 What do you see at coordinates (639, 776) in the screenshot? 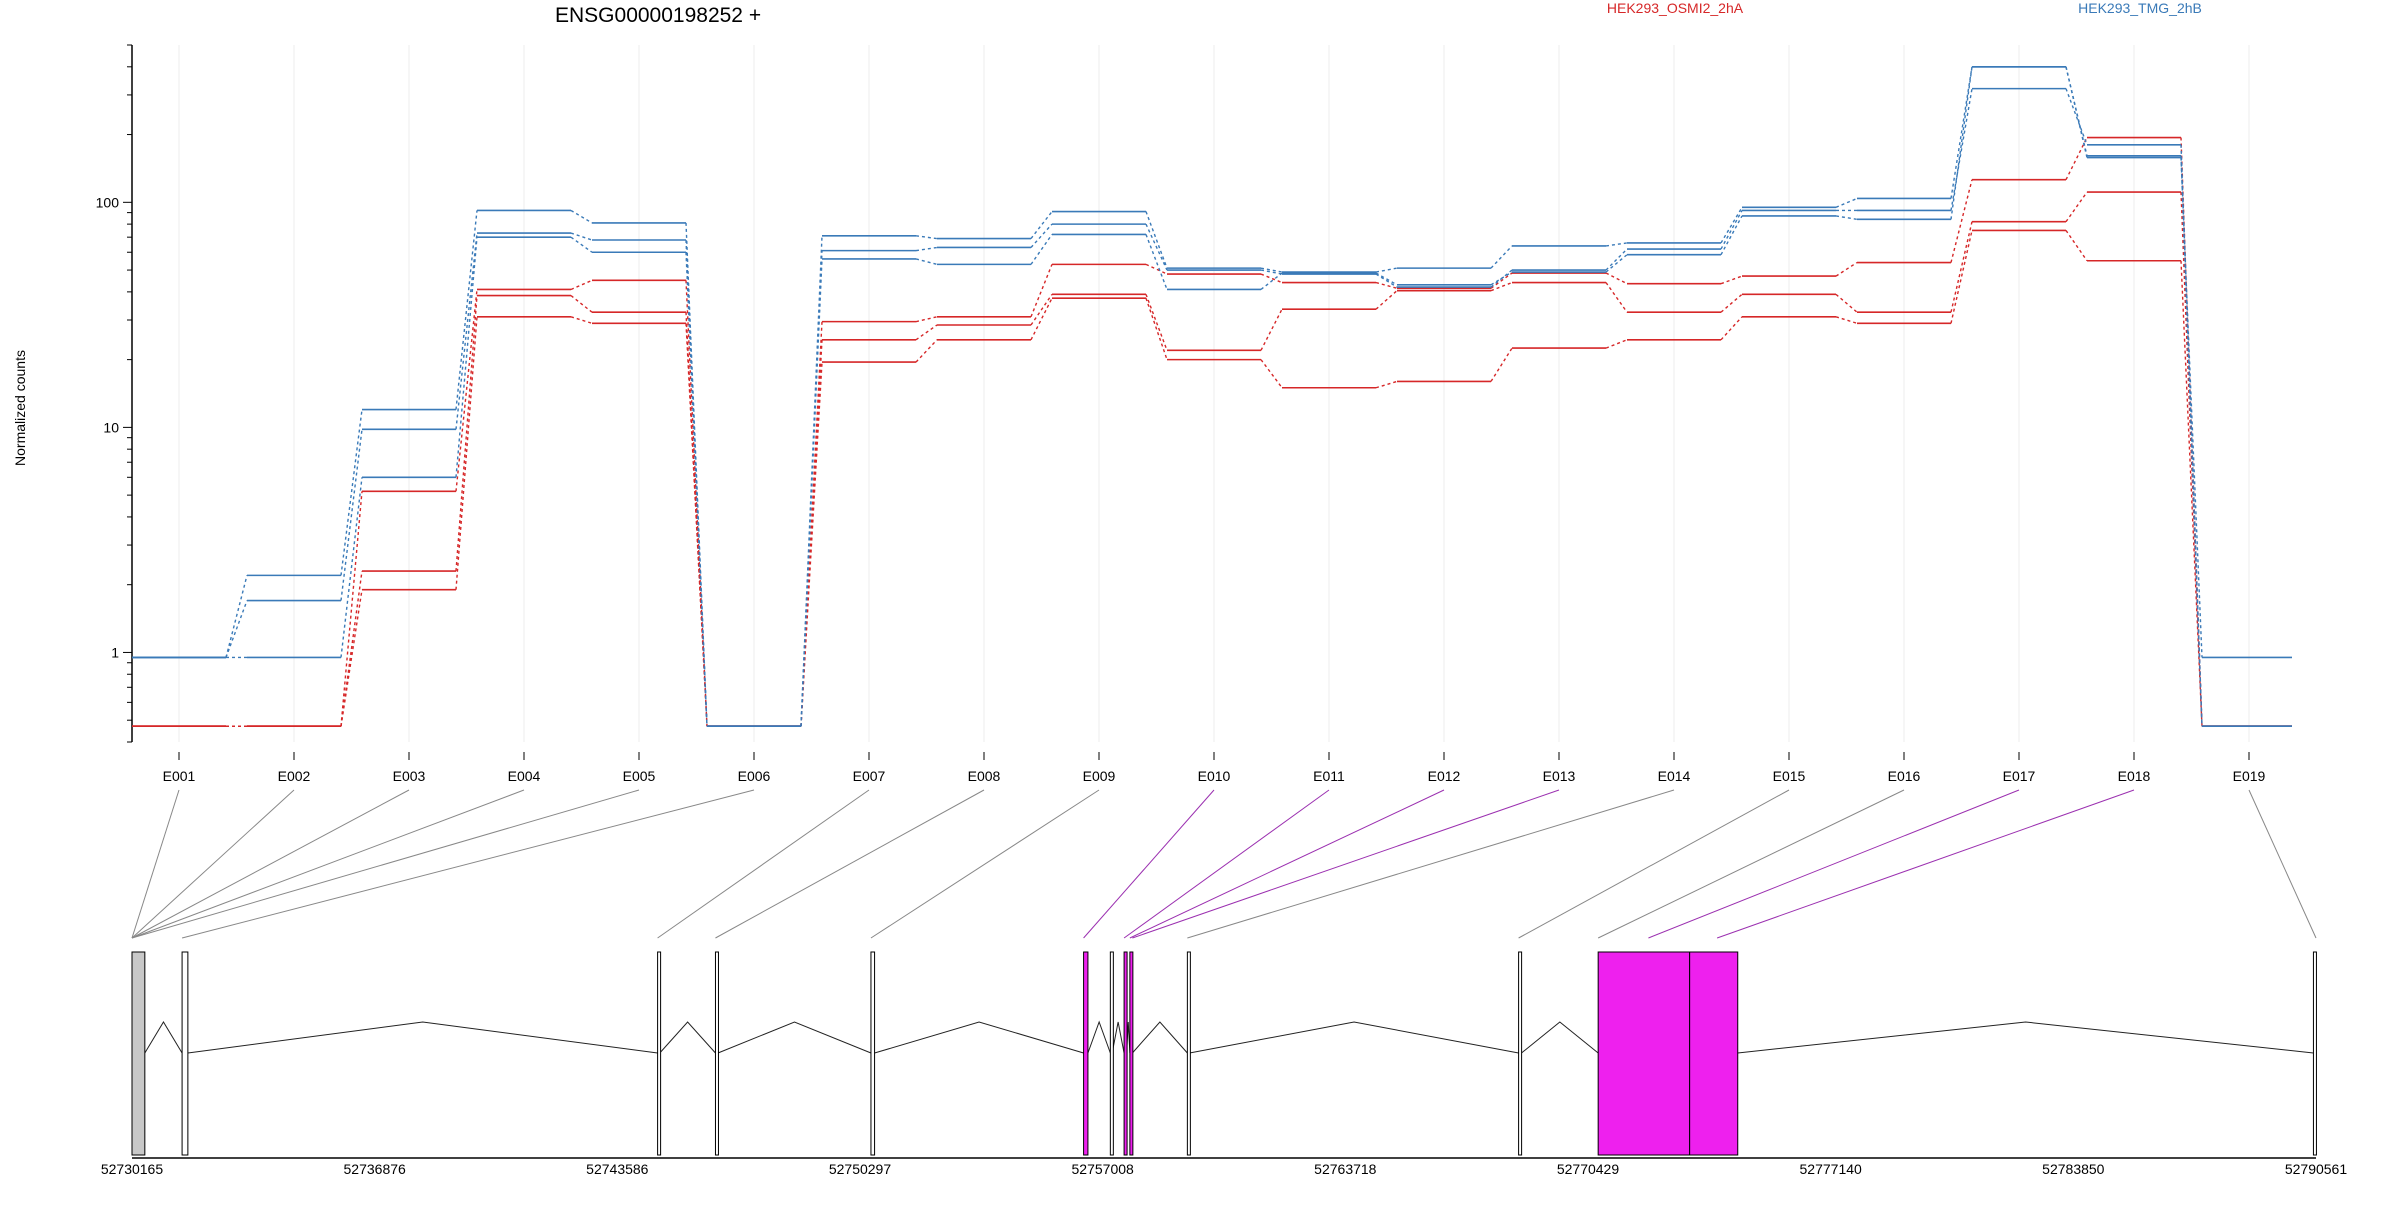
I see `x-tick-label: E005` at bounding box center [639, 776].